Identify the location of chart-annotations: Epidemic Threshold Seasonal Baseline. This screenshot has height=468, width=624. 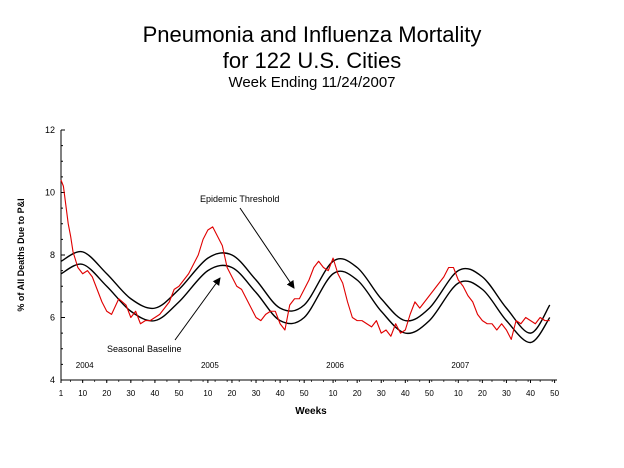
(201, 274).